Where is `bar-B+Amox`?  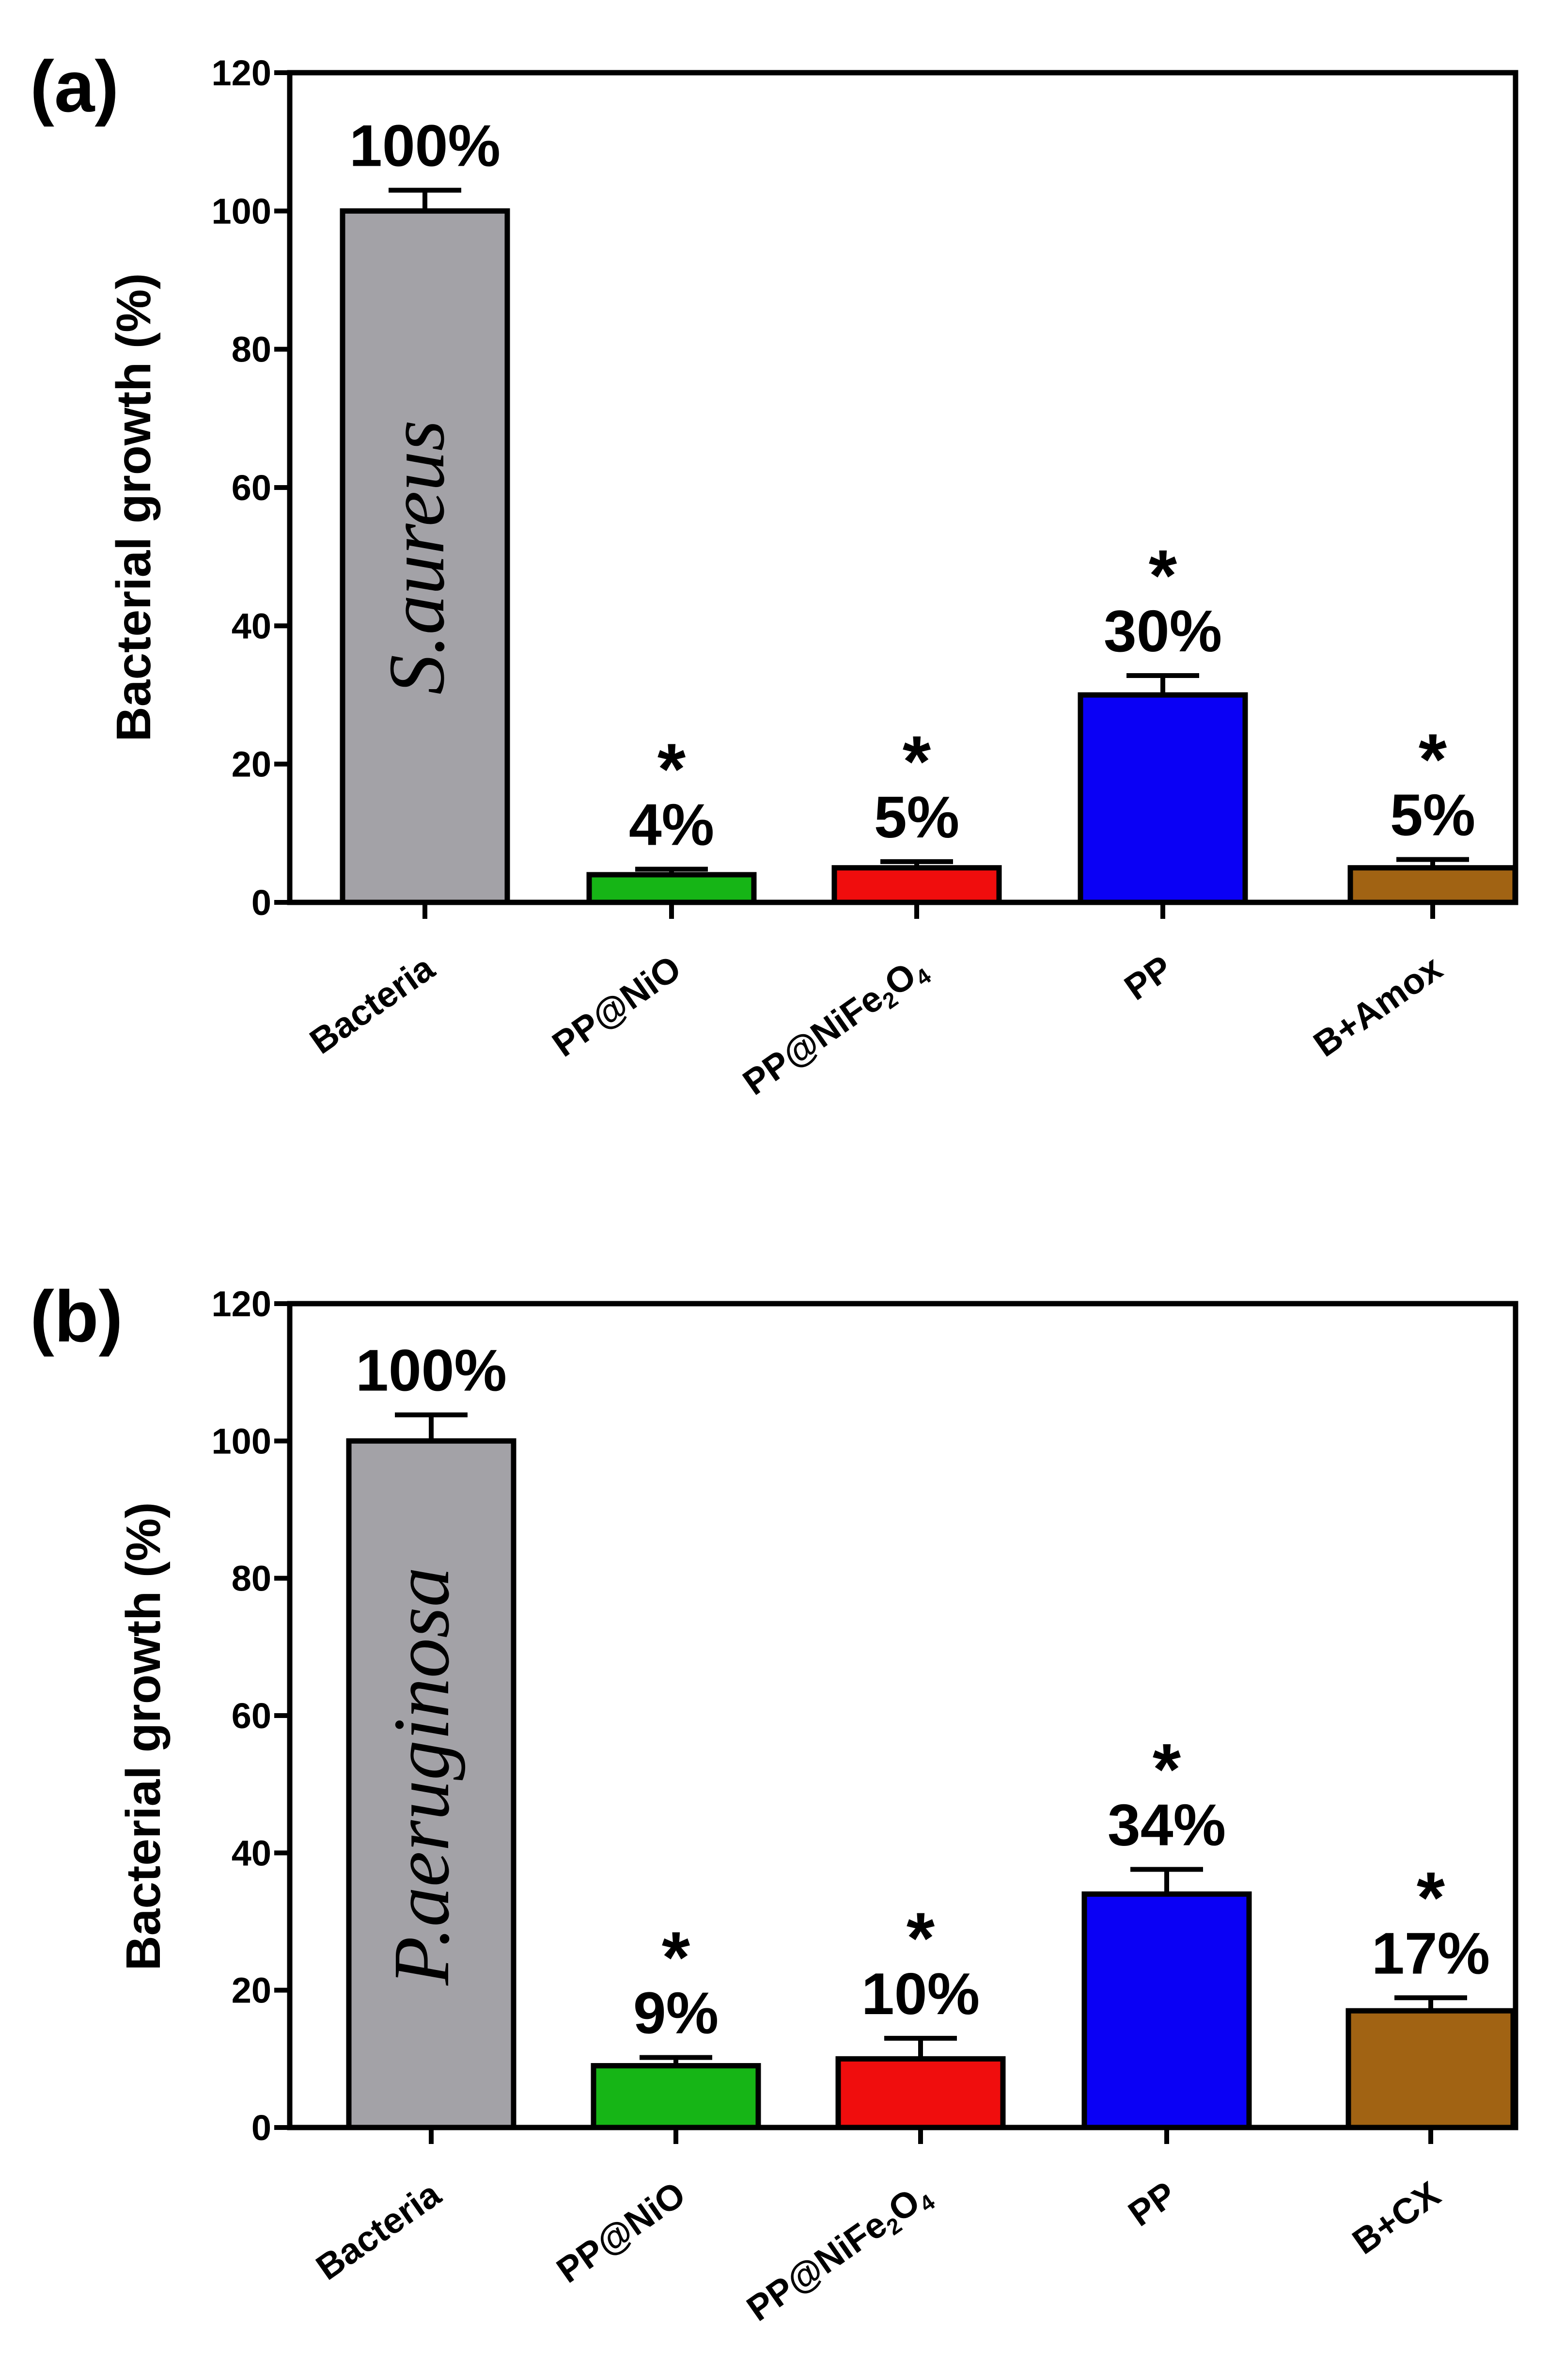 bar-B+Amox is located at coordinates (1432, 885).